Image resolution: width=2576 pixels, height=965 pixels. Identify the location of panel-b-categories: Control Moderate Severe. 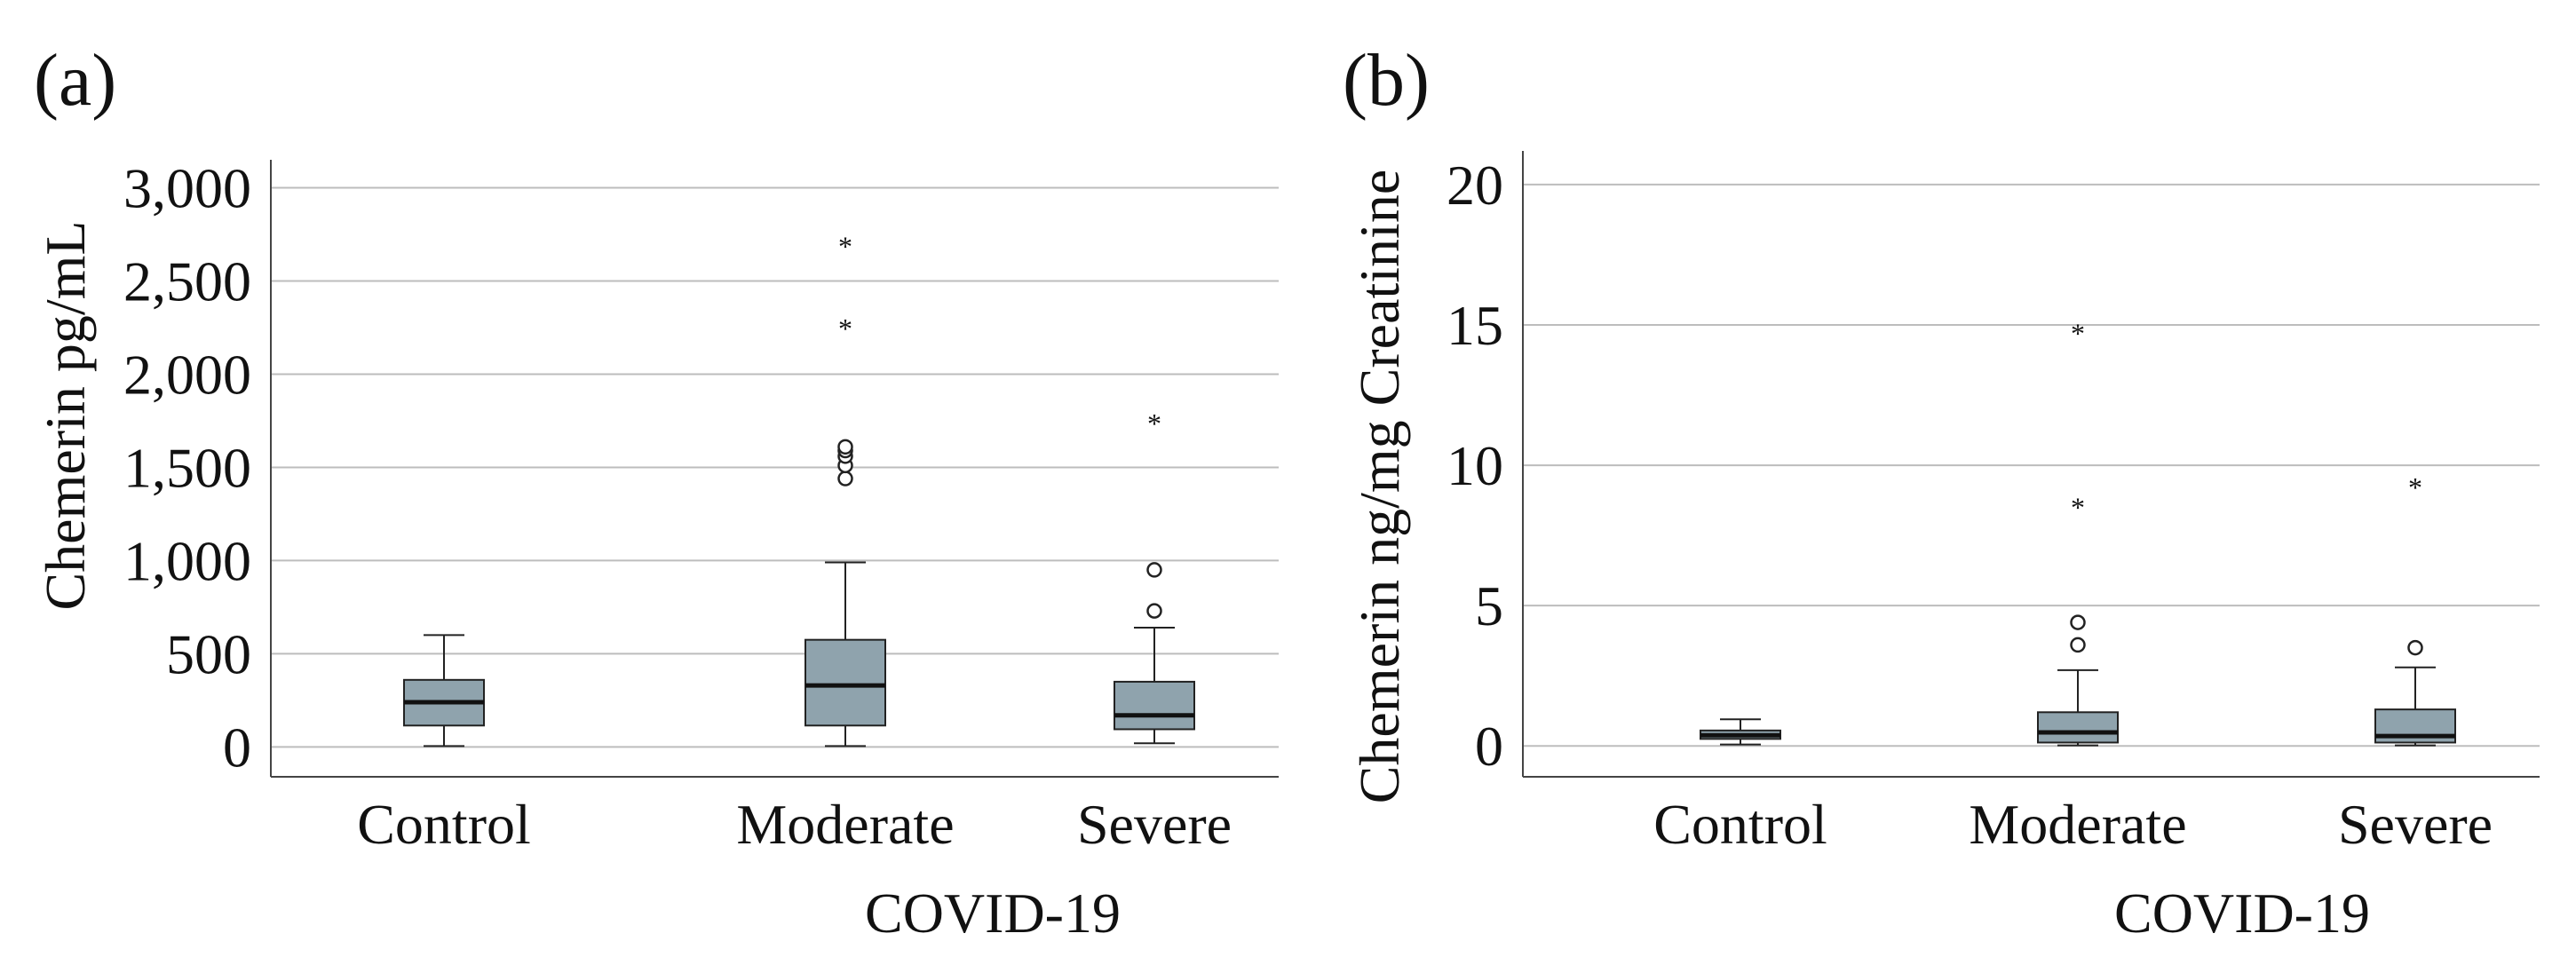
(2073, 824).